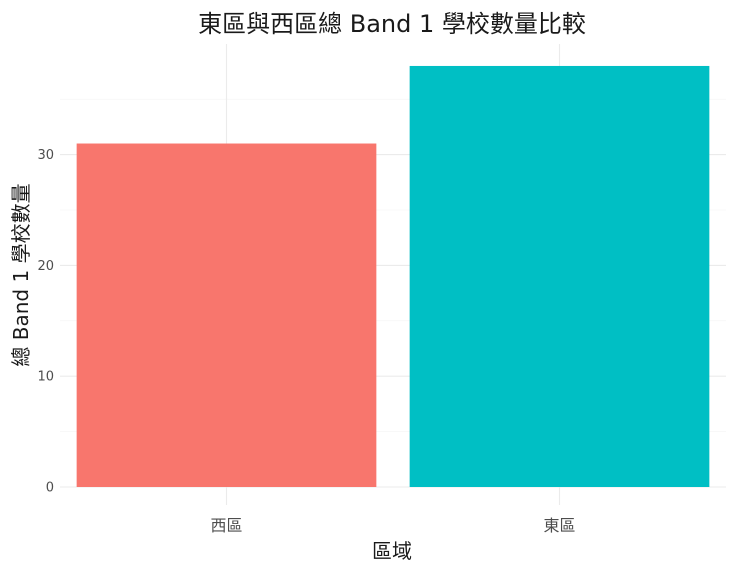 This screenshot has width=736, height=573. I want to click on x-tick-label: 東區, so click(559, 525).